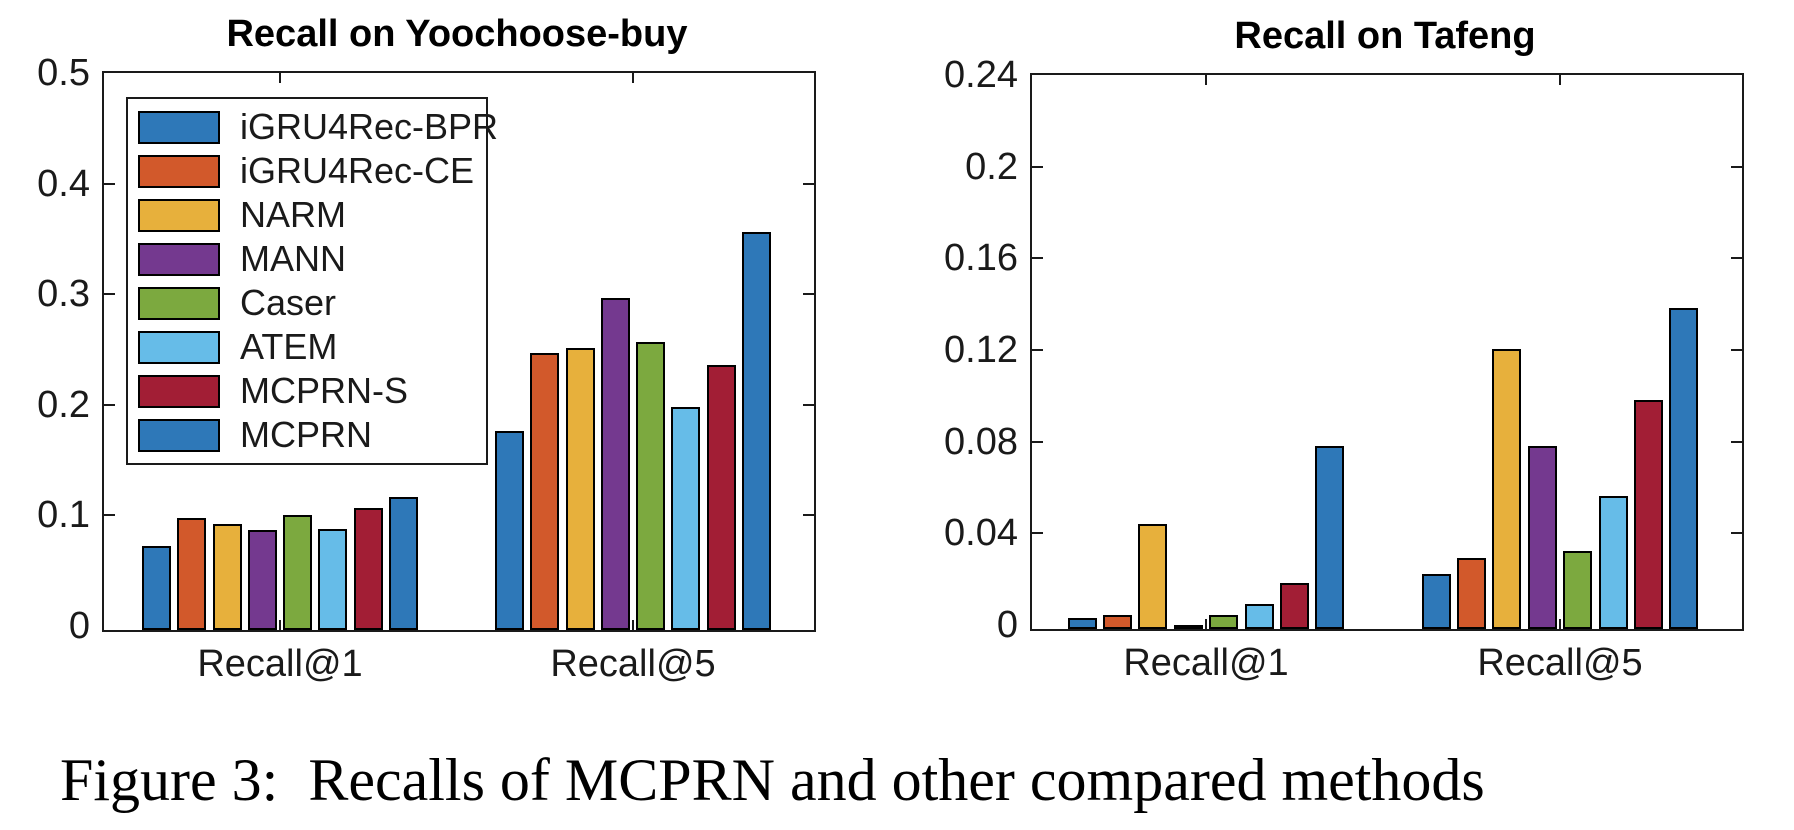 Image resolution: width=1794 pixels, height=830 pixels. Describe the element at coordinates (63, 73) in the screenshot. I see `y-tick-label: 0.5` at that location.